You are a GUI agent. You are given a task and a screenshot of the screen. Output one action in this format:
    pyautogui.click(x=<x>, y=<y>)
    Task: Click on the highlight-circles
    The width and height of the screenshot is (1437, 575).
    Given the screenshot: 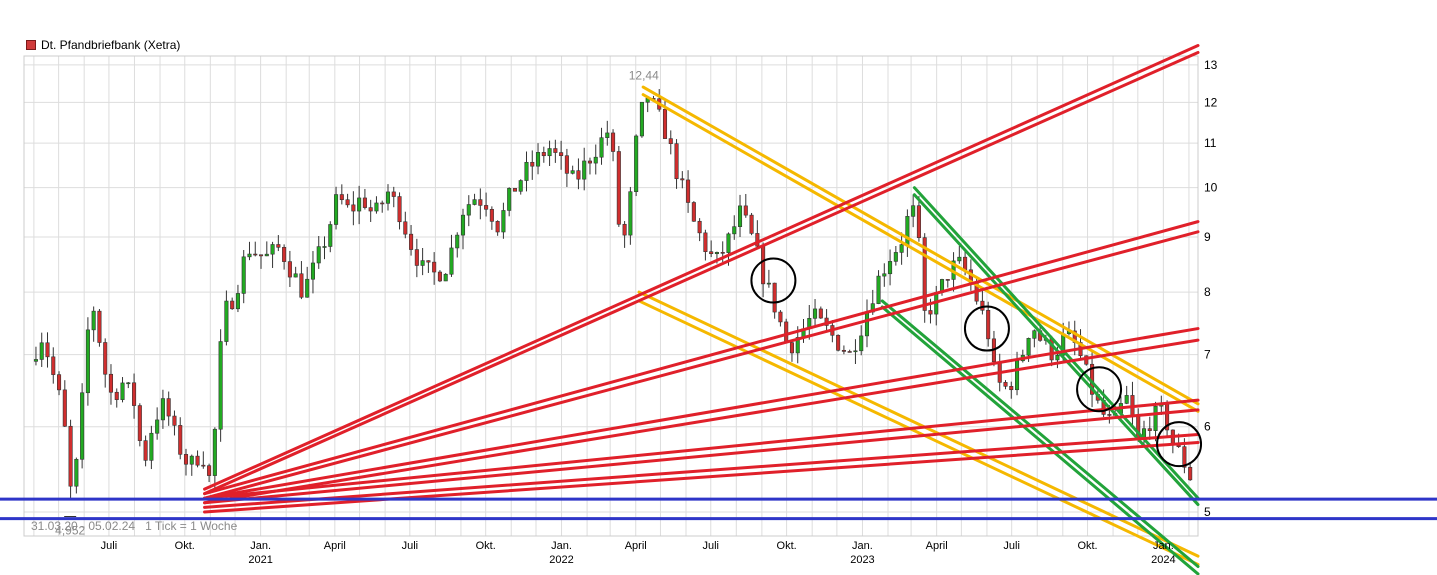 What is the action you would take?
    pyautogui.click(x=976, y=362)
    